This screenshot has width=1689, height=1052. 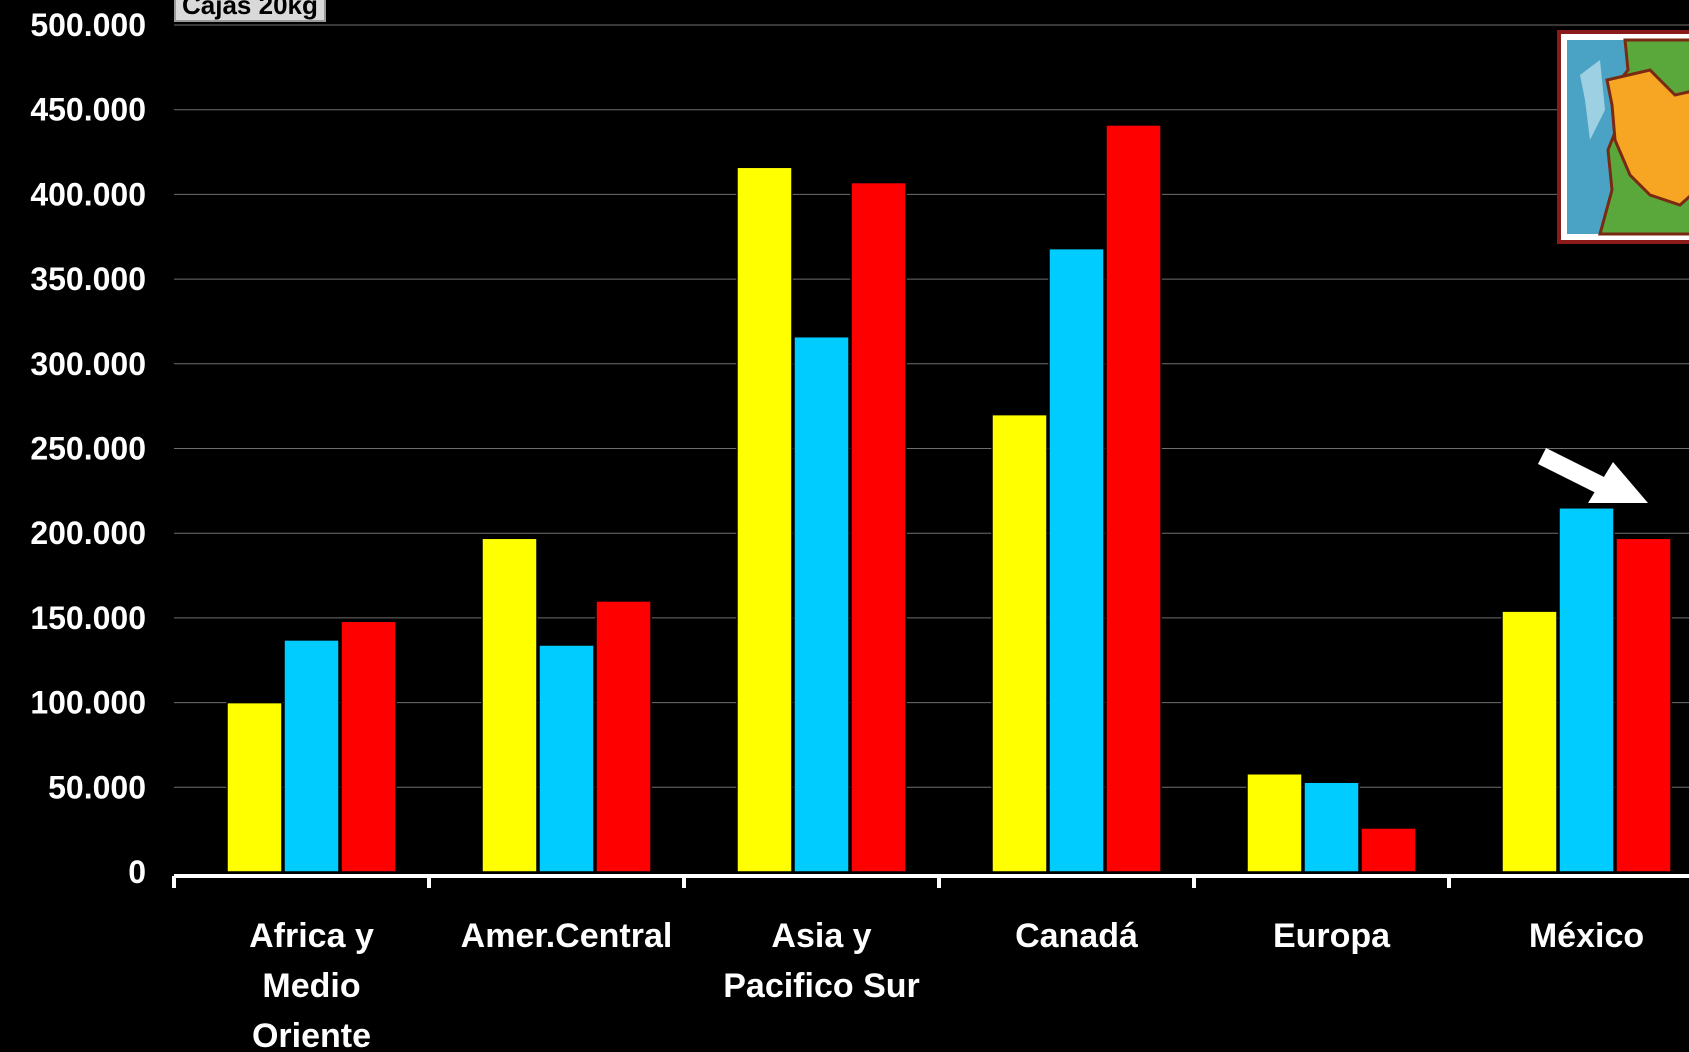 What do you see at coordinates (97, 787) in the screenshot?
I see `y-tick-label: 50.000` at bounding box center [97, 787].